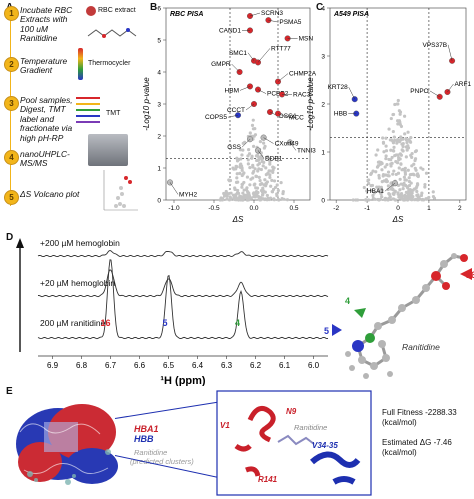 This screenshot has width=474, height=499. What do you see at coordinates (11, 157) in the screenshot?
I see `step-badge: 4` at bounding box center [11, 157].